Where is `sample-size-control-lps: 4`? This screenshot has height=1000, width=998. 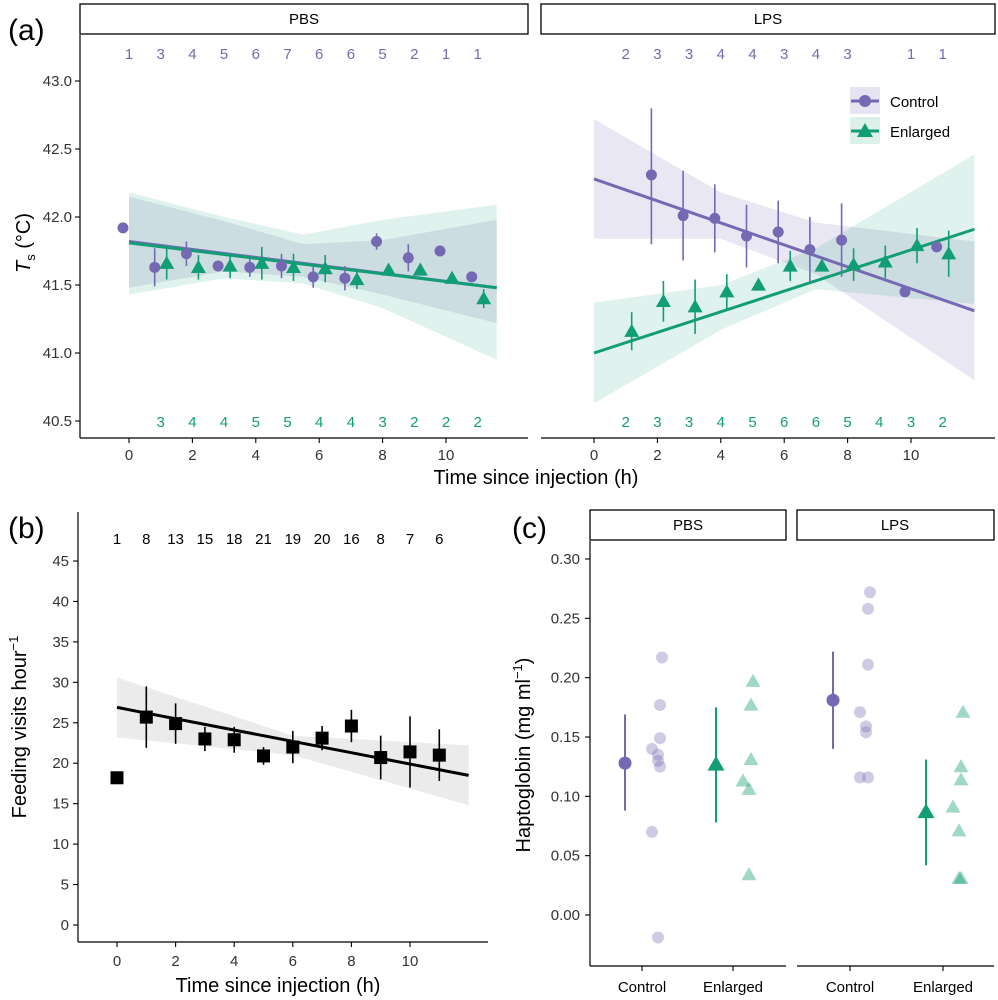 sample-size-control-lps: 4 is located at coordinates (752, 54).